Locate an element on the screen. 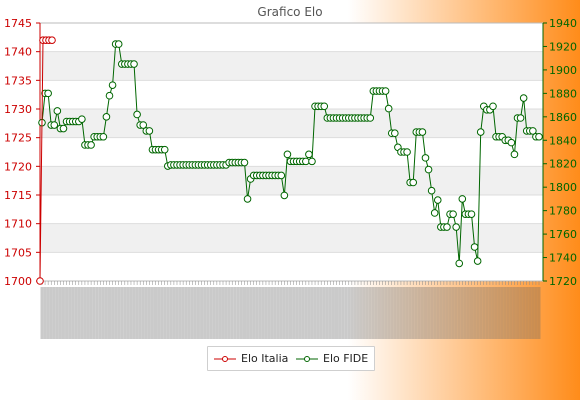 This screenshot has width=580, height=400. grid-band is located at coordinates (291, 66).